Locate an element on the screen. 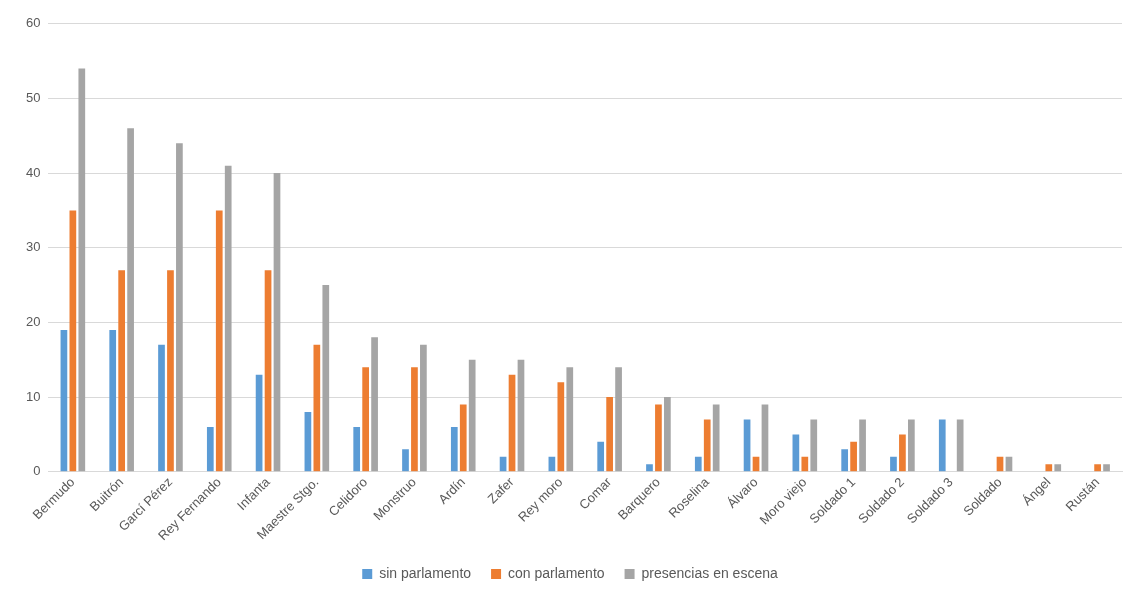 Image resolution: width=1144 pixels, height=603 pixels. y-tick-label: 30 is located at coordinates (33, 247).